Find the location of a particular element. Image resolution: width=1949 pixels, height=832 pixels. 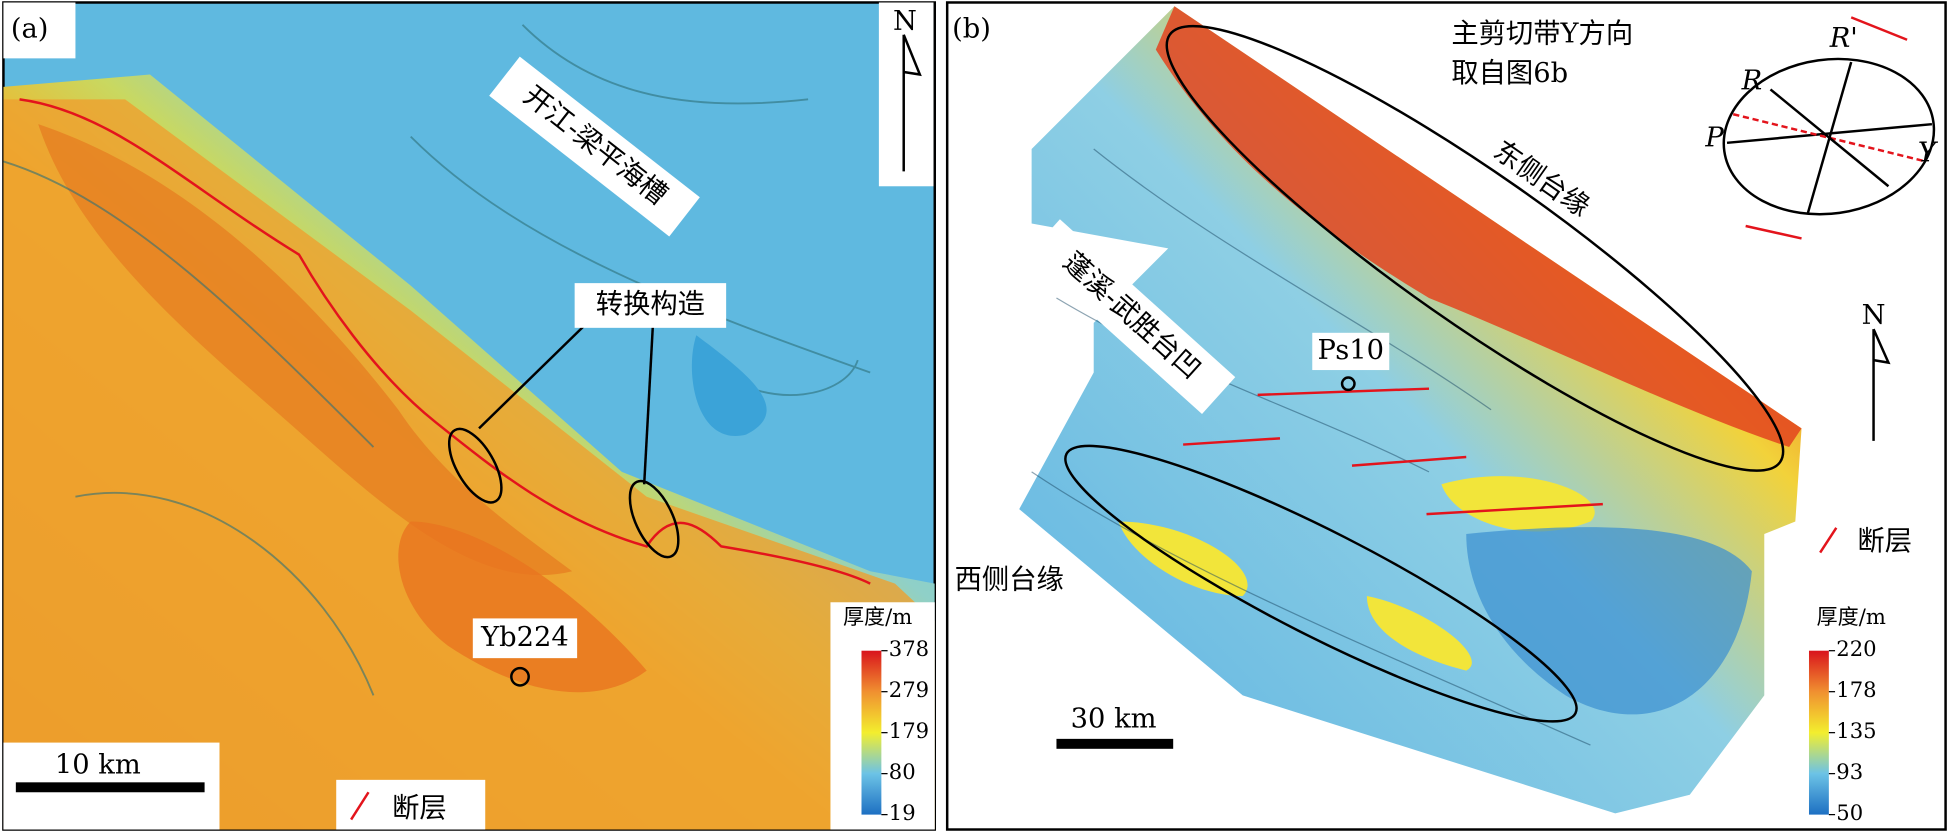

strain-ellipse is located at coordinates (1829, 136).